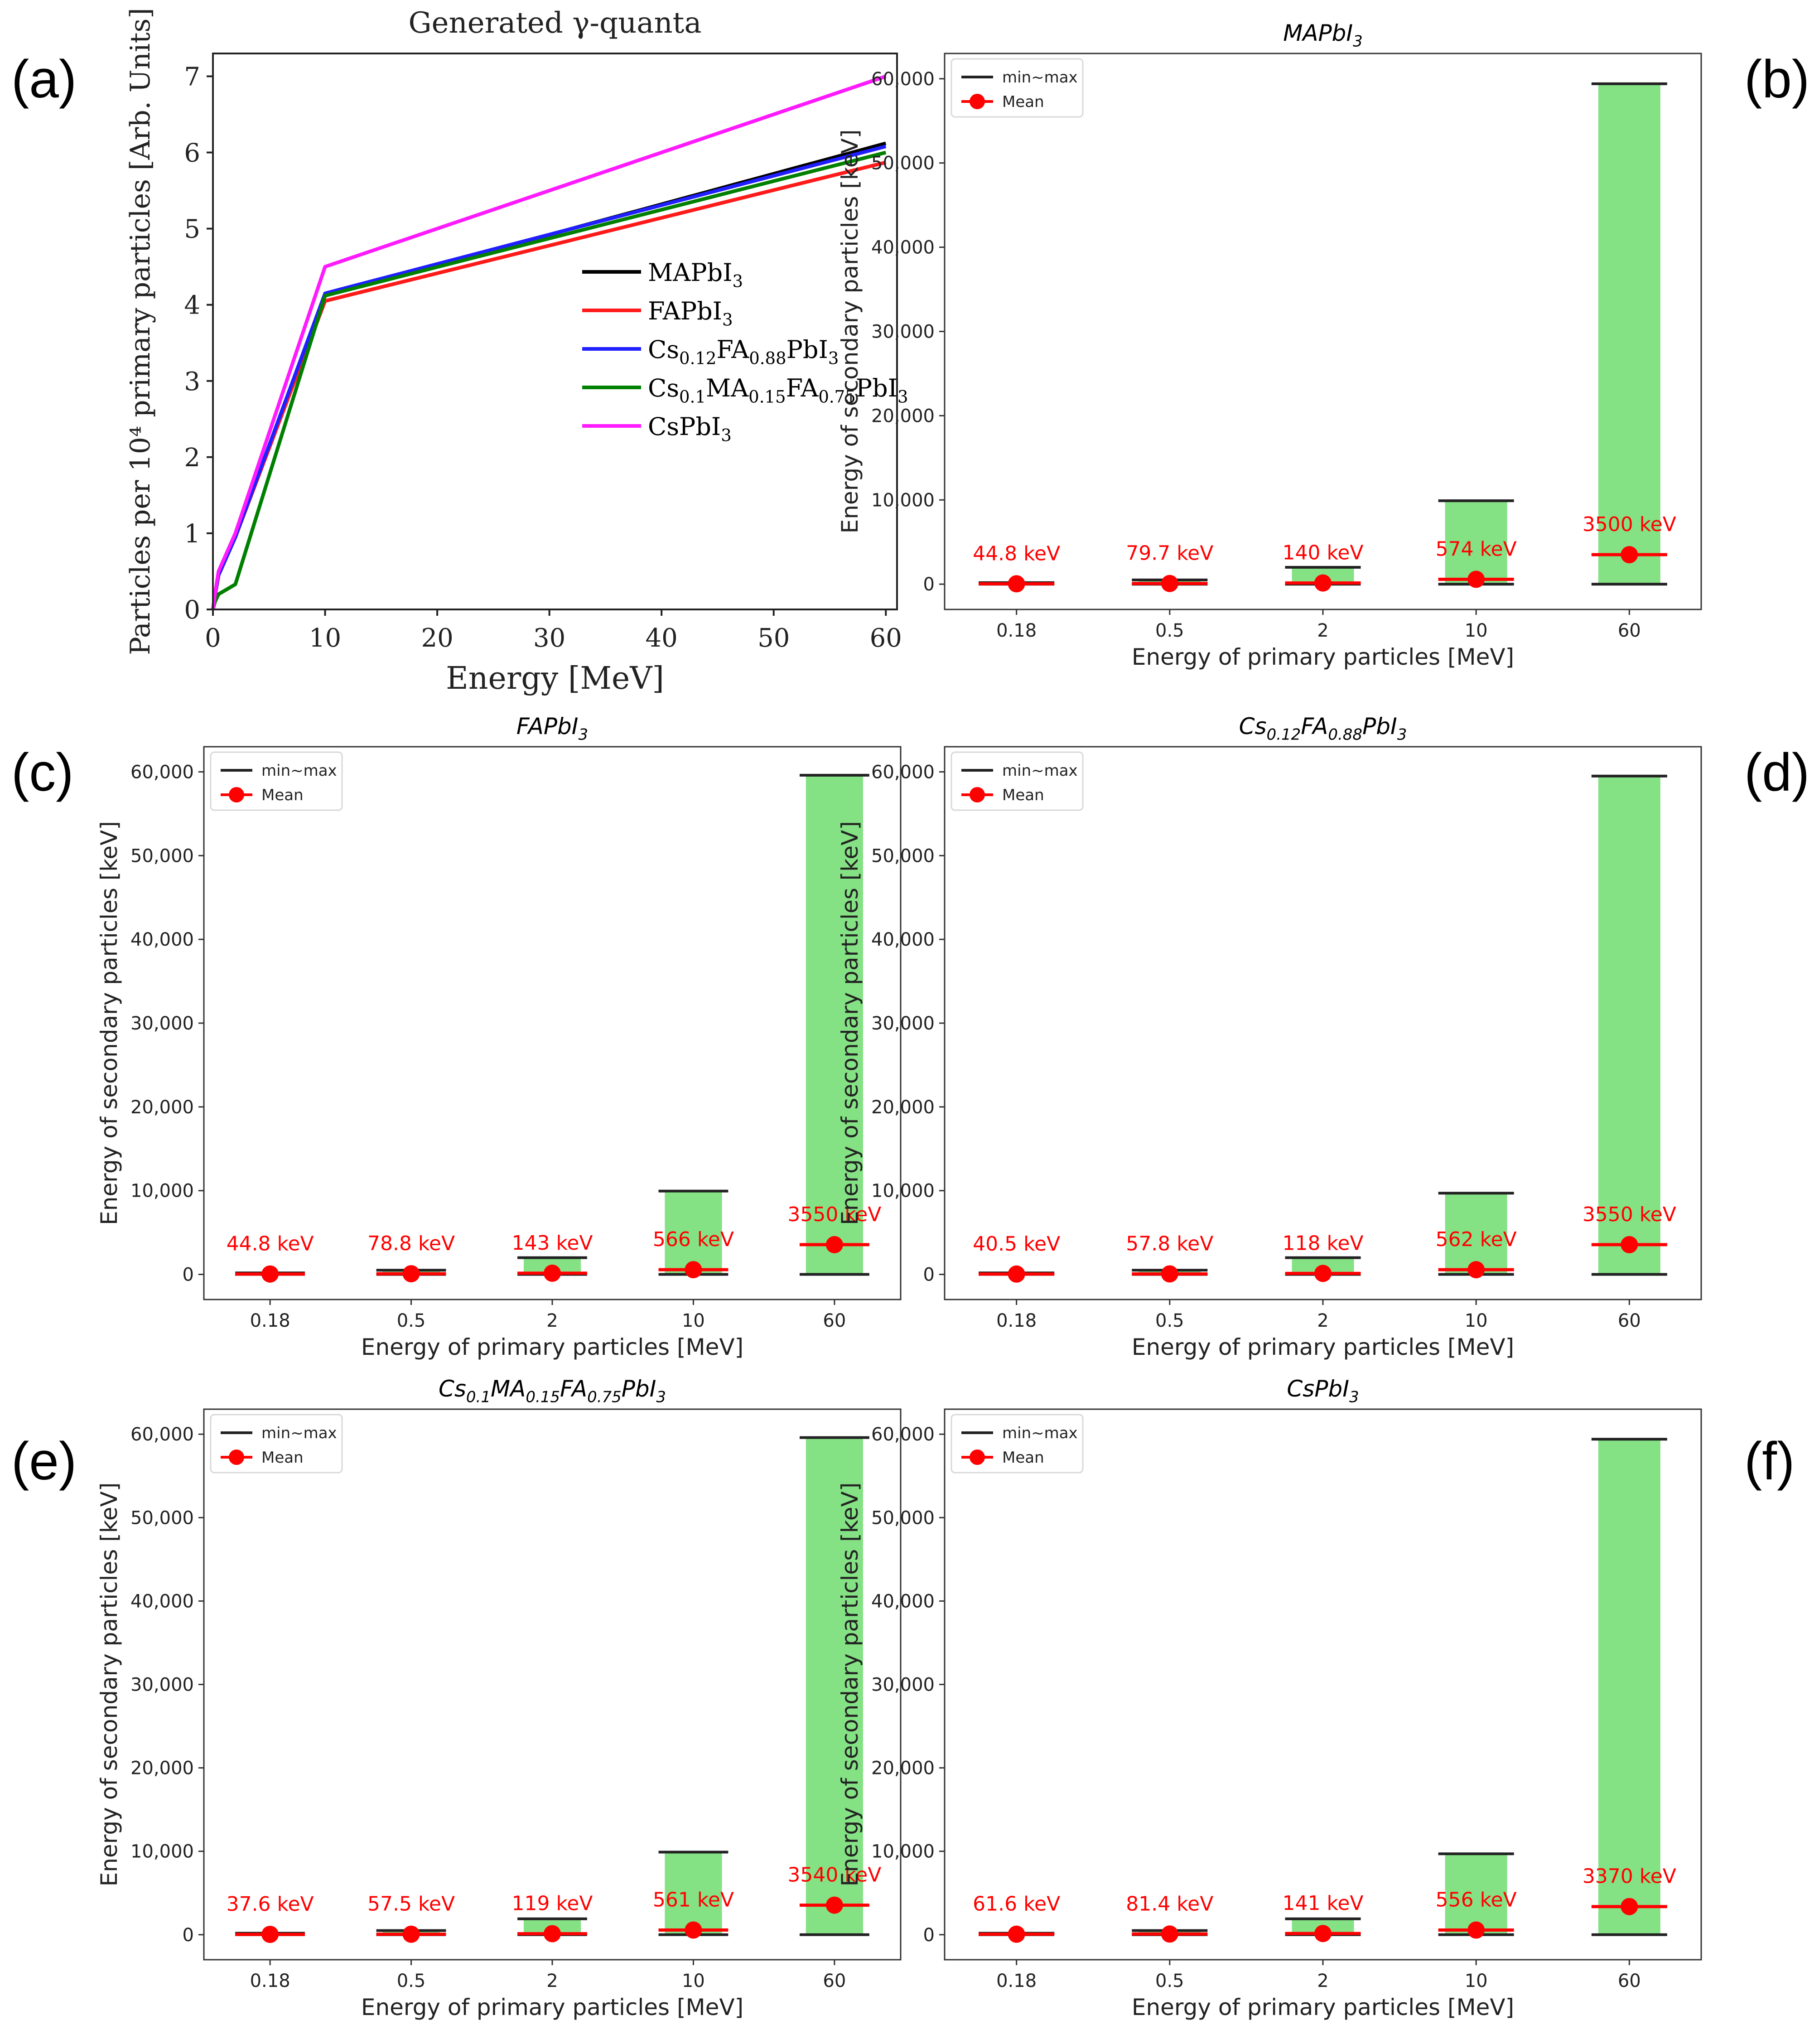 This screenshot has width=1819, height=2044. What do you see at coordinates (1323, 1391) in the screenshot?
I see `chart-title: CsPbI3` at bounding box center [1323, 1391].